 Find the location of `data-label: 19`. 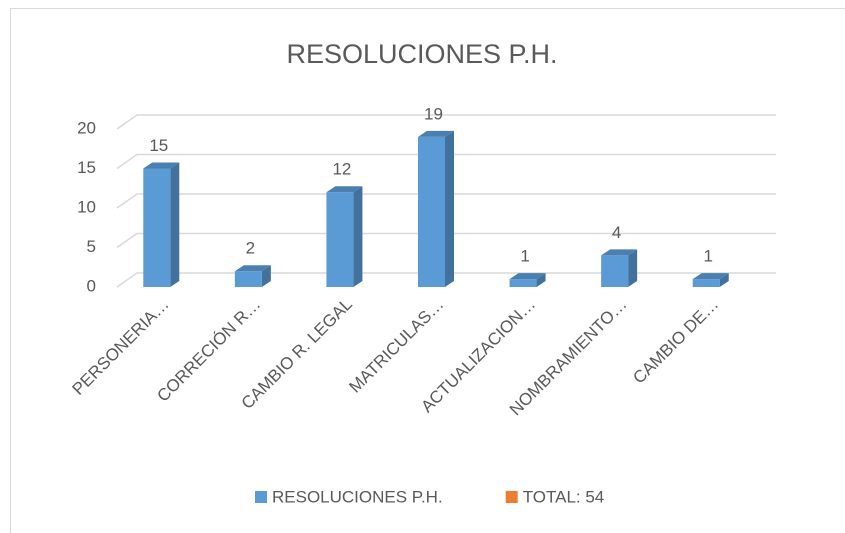

data-label: 19 is located at coordinates (433, 113).